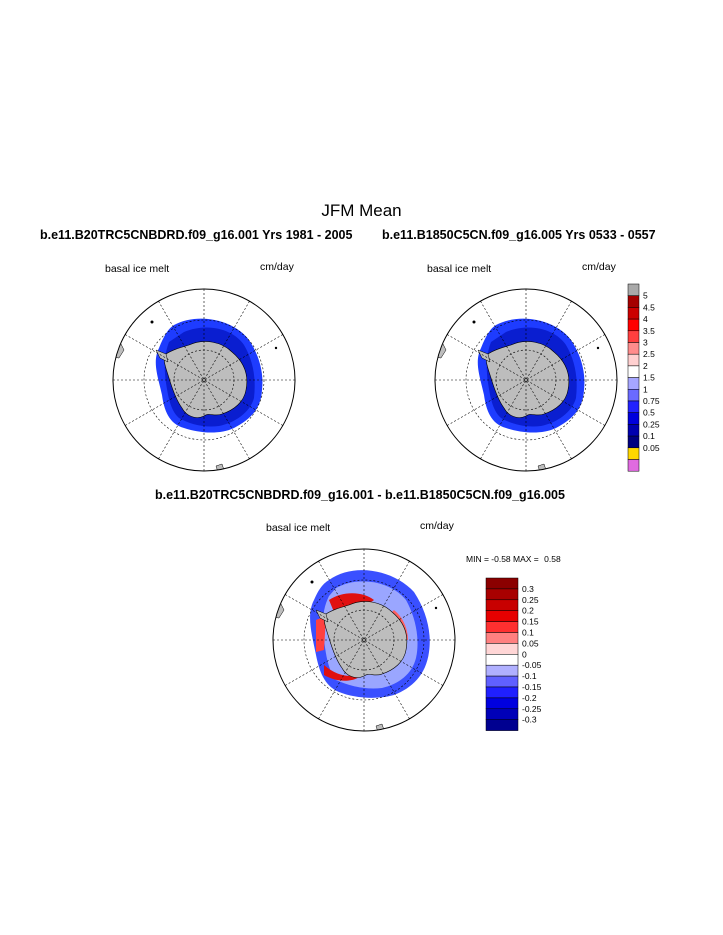 This screenshot has height=935, width=723. I want to click on panel2-units: cm/day, so click(599, 267).